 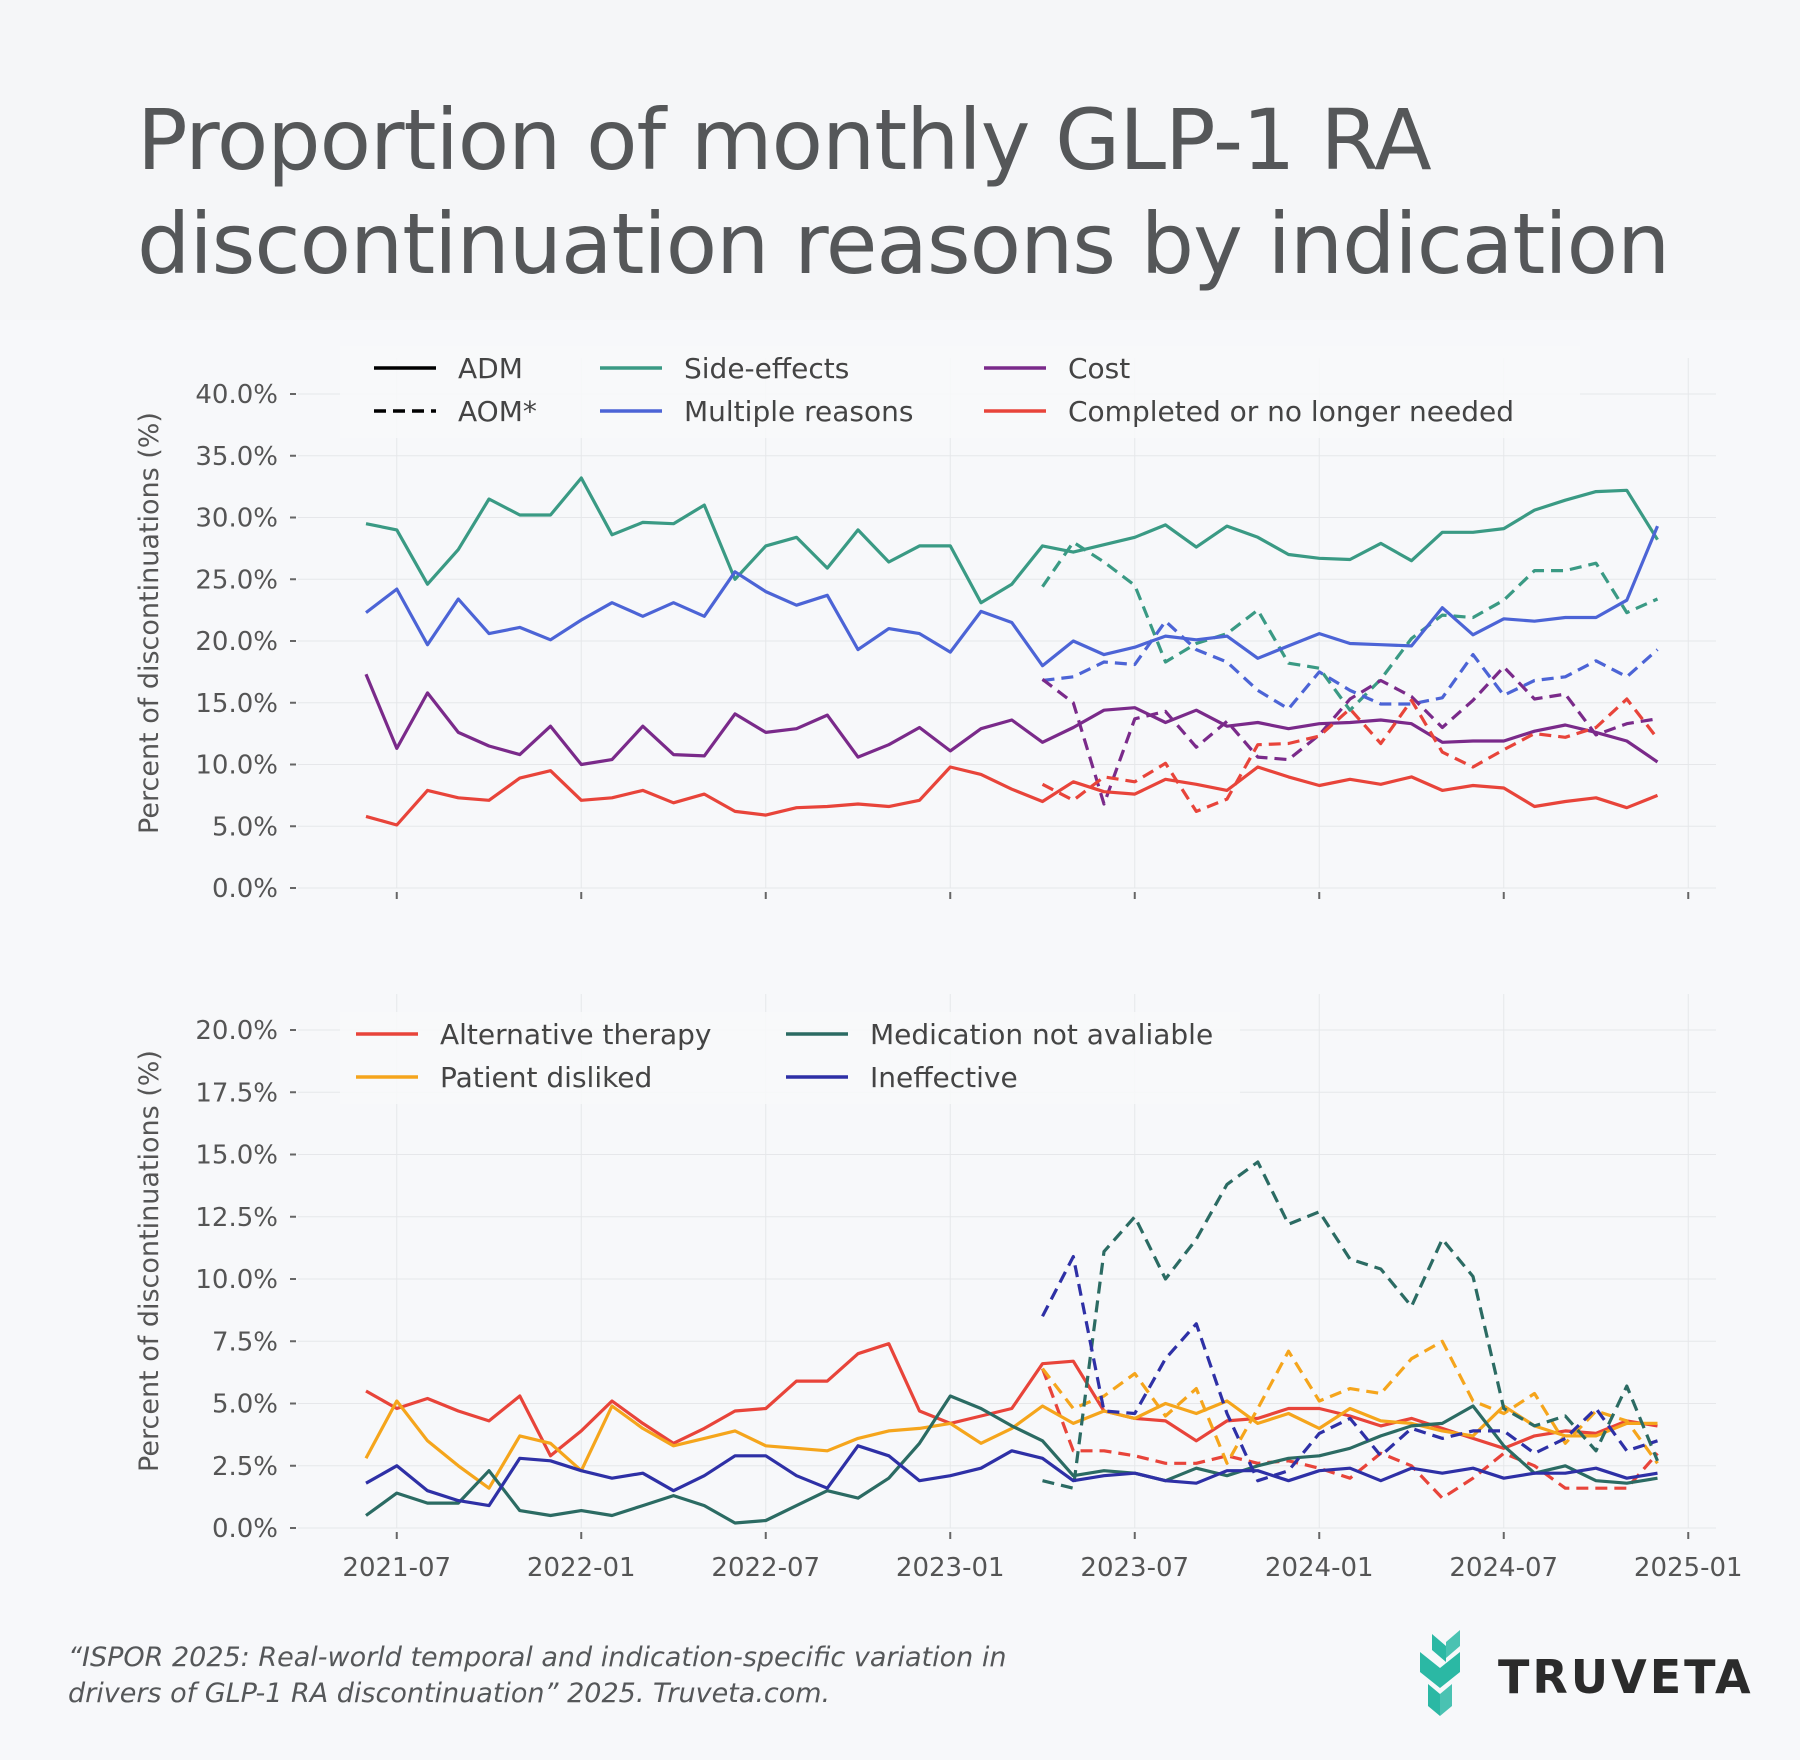 What do you see at coordinates (1319, 1568) in the screenshot?
I see `x-tick-label: 2024-01` at bounding box center [1319, 1568].